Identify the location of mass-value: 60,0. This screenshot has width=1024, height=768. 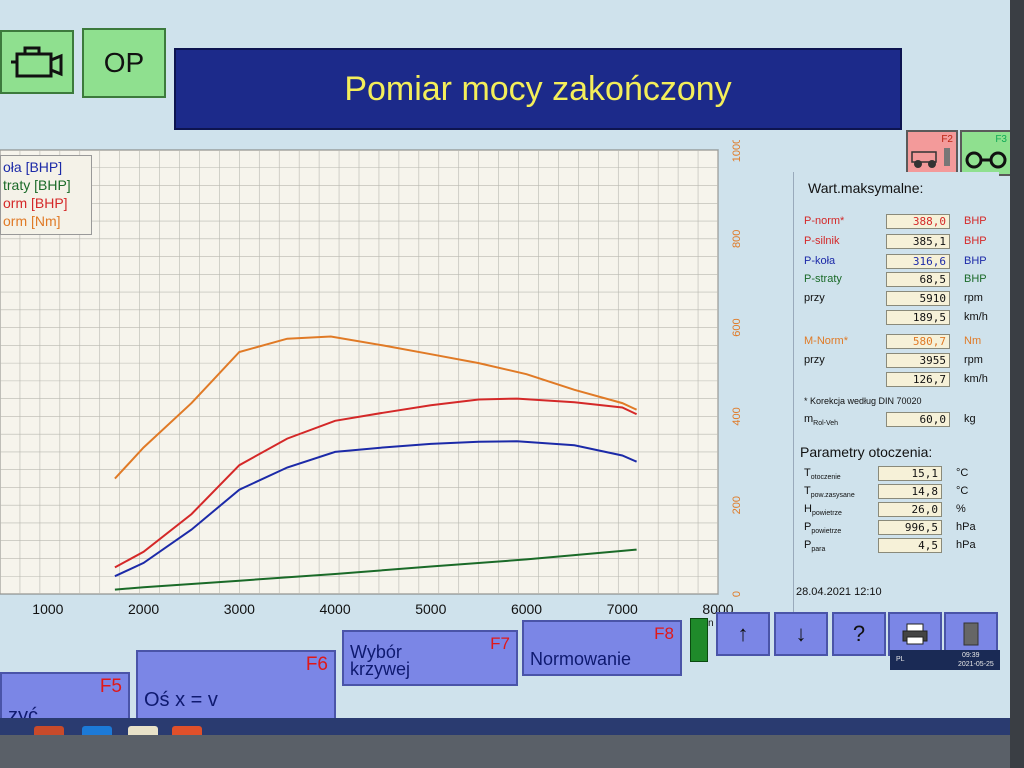
(918, 419).